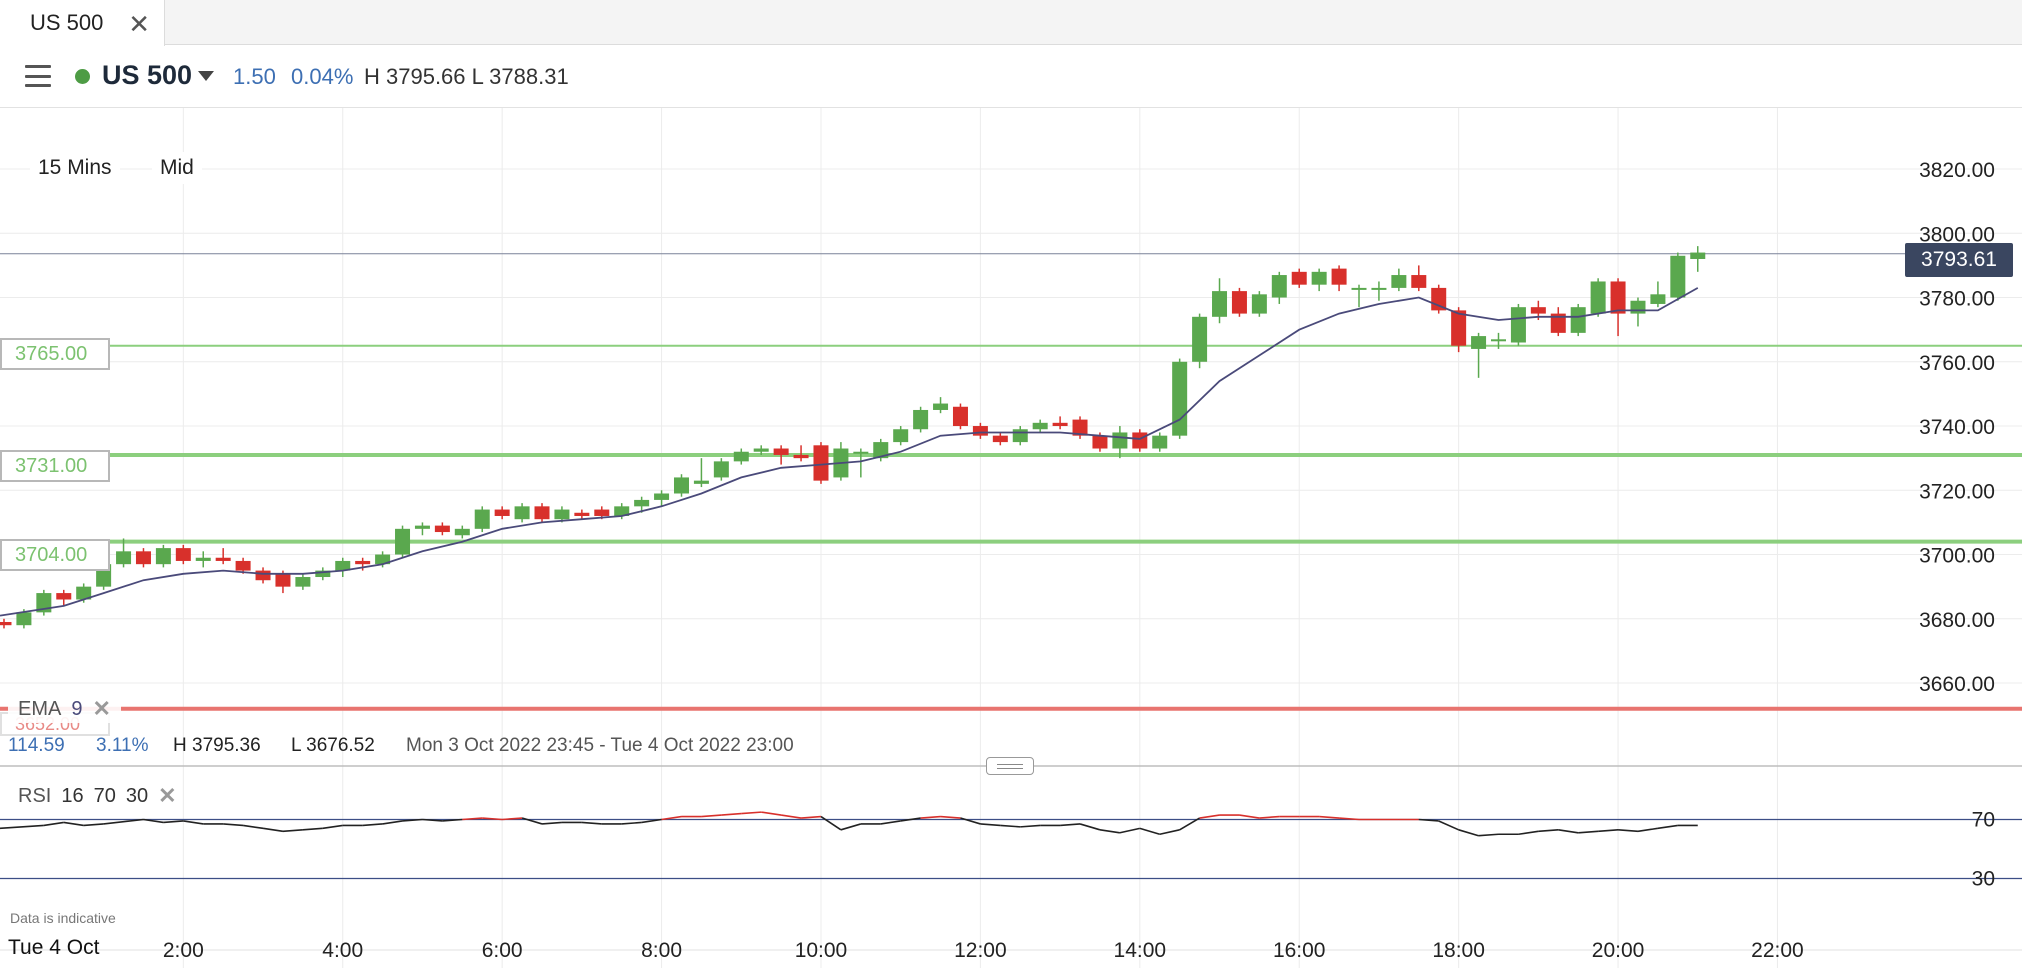 Image resolution: width=2022 pixels, height=968 pixels. I want to click on period-change-percent: 3.11%, so click(122, 745).